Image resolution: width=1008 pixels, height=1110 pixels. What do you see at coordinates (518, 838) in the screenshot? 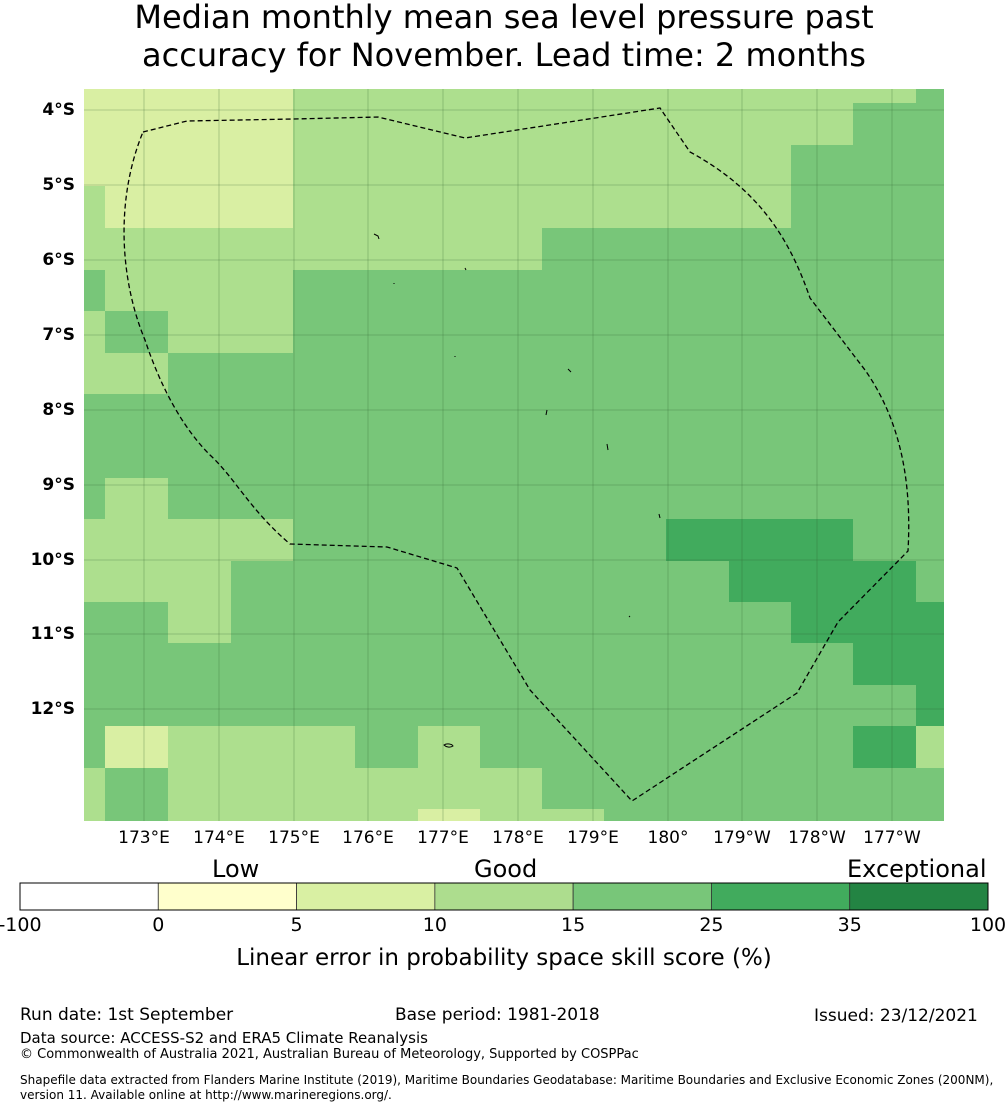
I see `longitude-label: 178°E` at bounding box center [518, 838].